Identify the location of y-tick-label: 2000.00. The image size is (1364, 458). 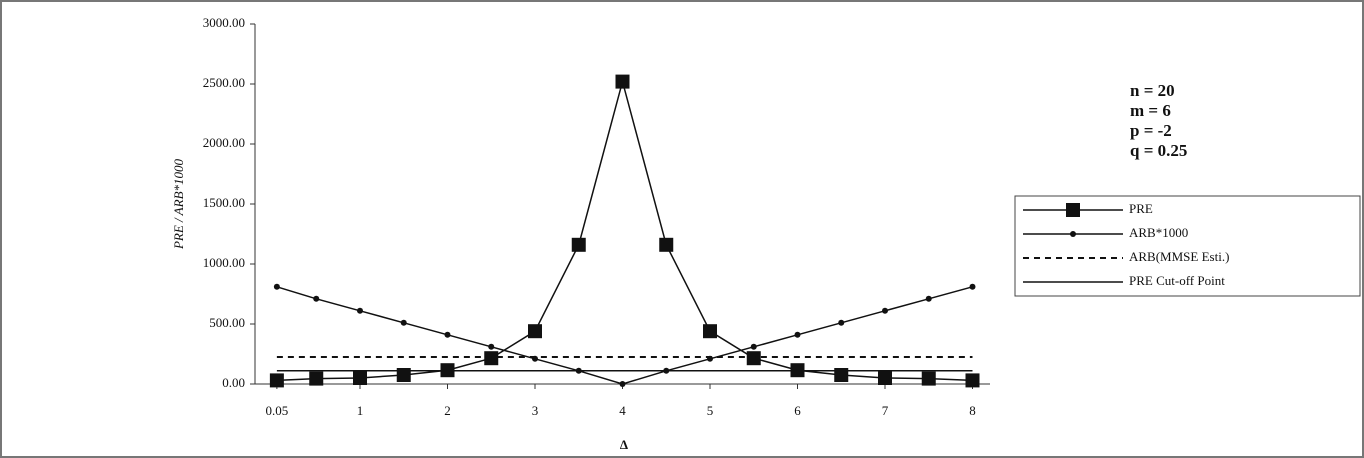
(224, 142).